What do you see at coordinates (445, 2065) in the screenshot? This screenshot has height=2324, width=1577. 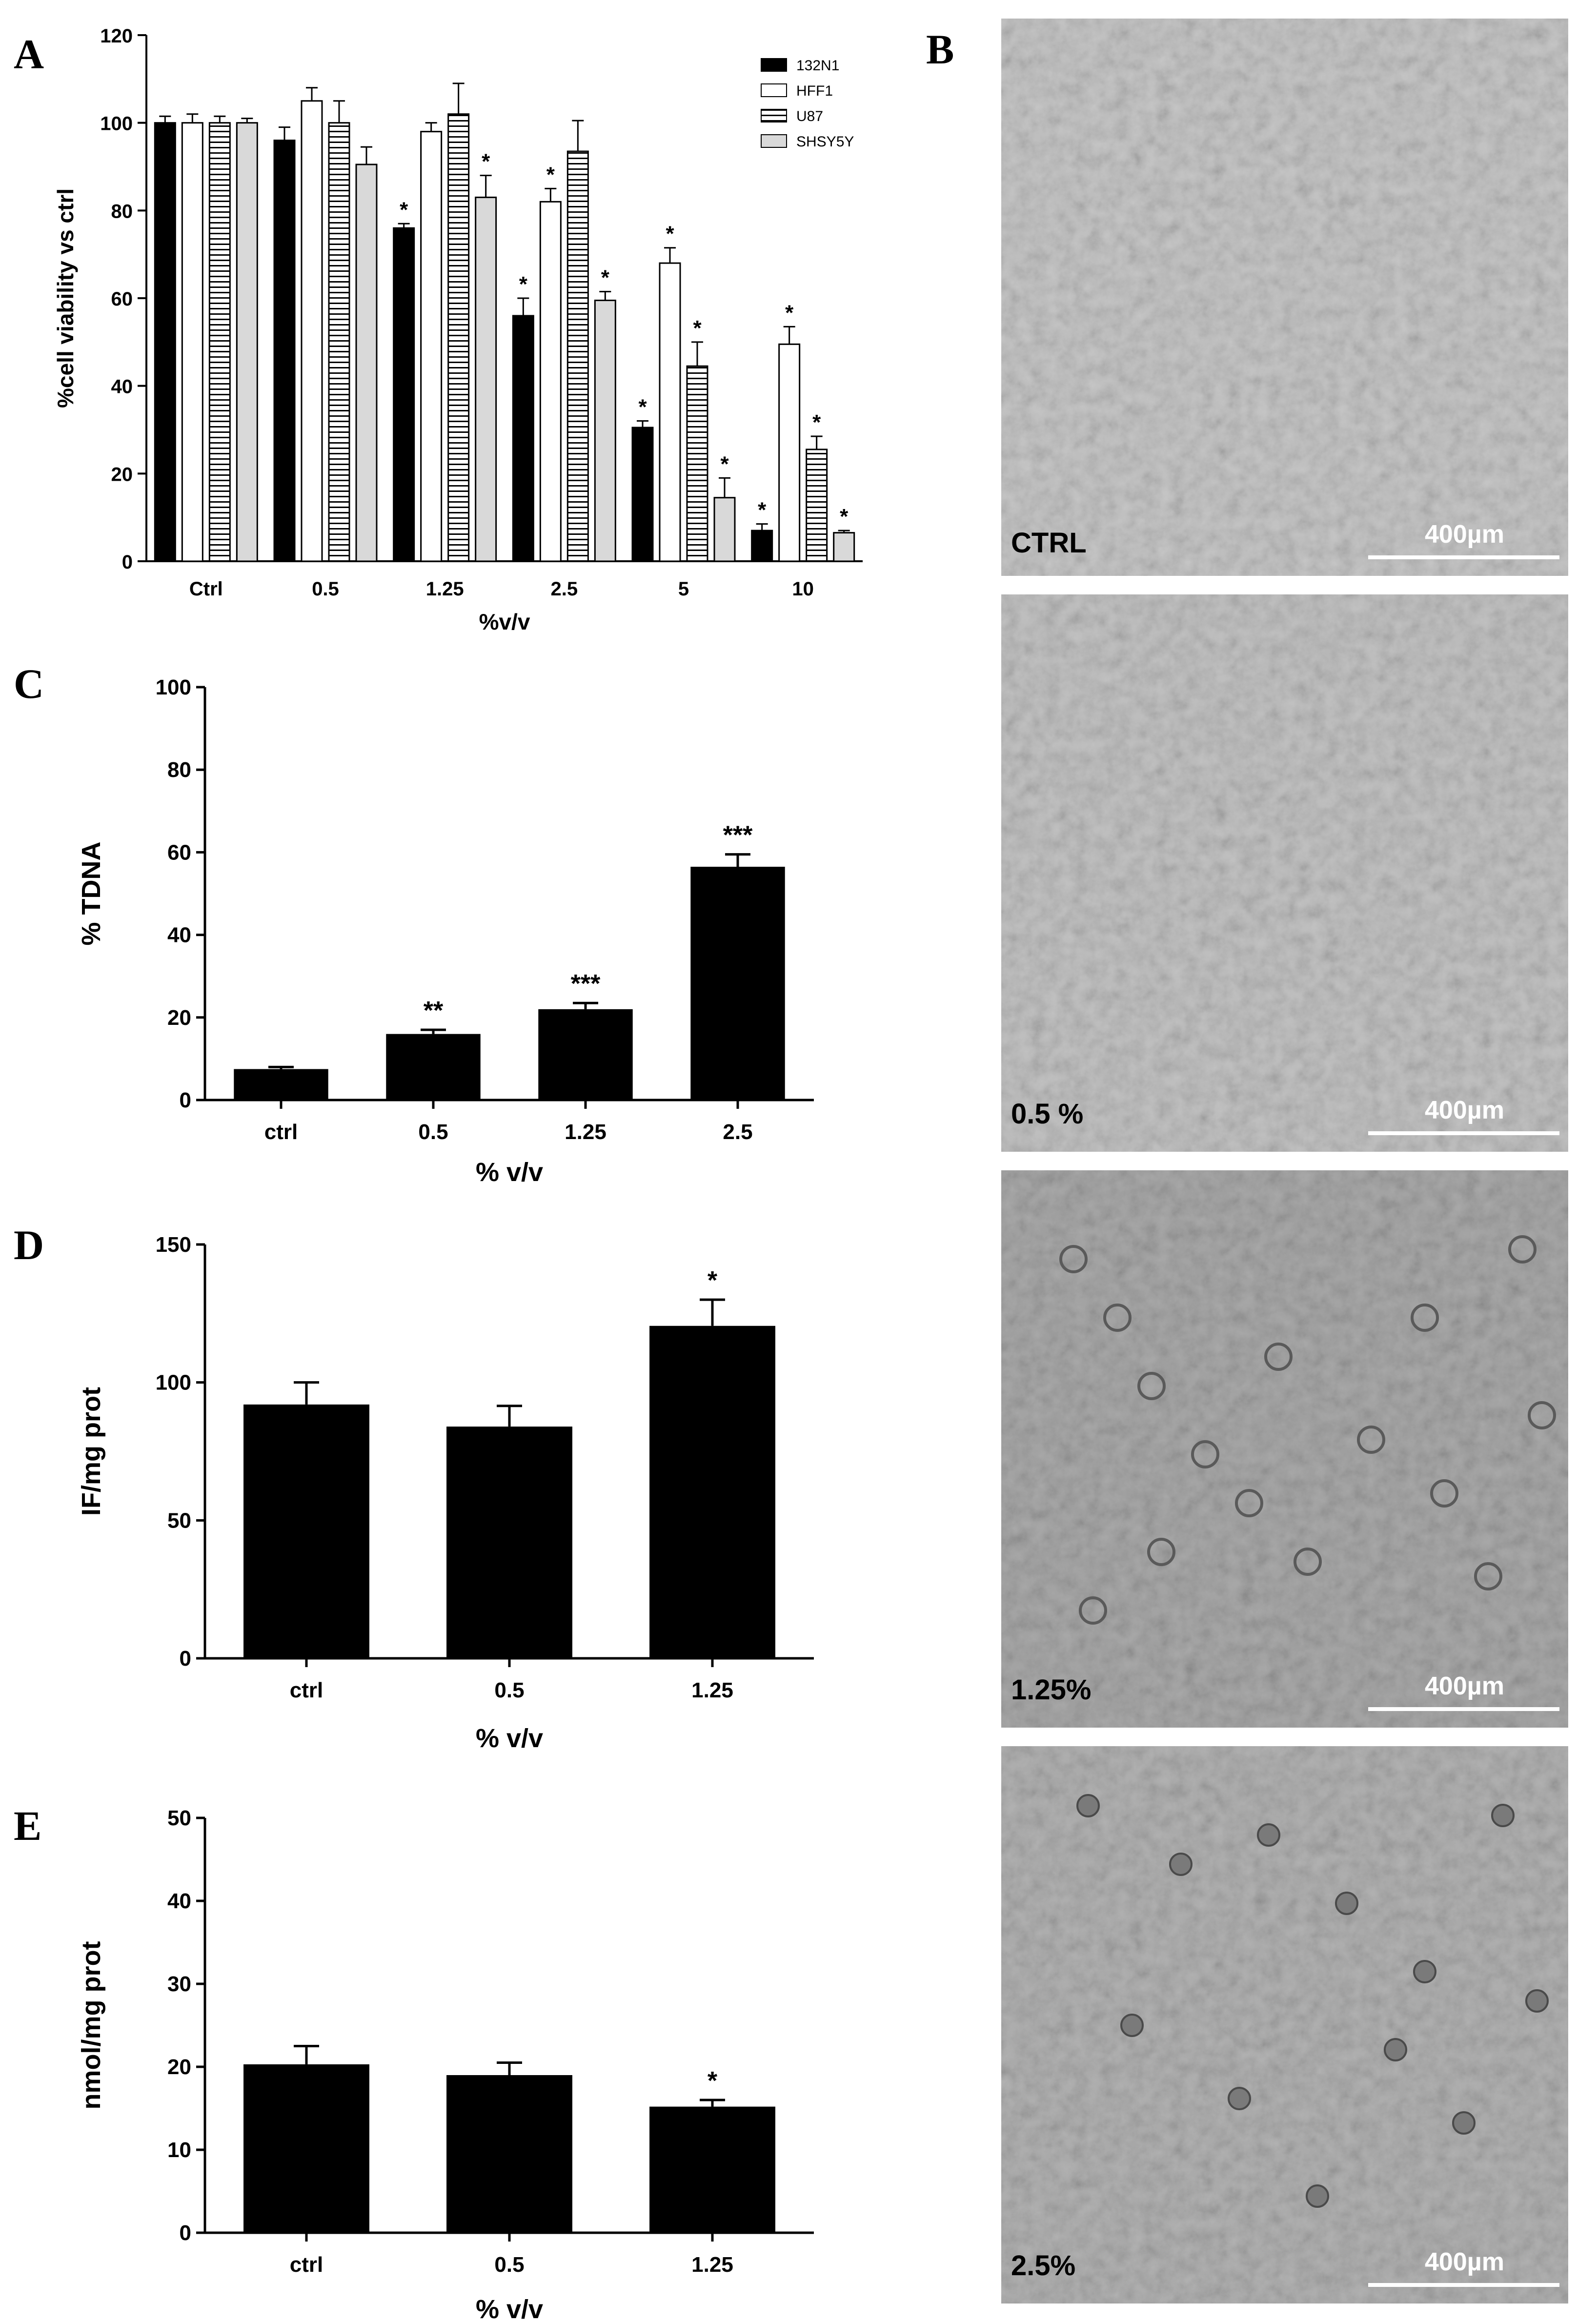 I see `chart-e-nmol: 0 10 20 30 40 50 nmol/mg prot % v/v ctrl 0.5 1.25 *` at bounding box center [445, 2065].